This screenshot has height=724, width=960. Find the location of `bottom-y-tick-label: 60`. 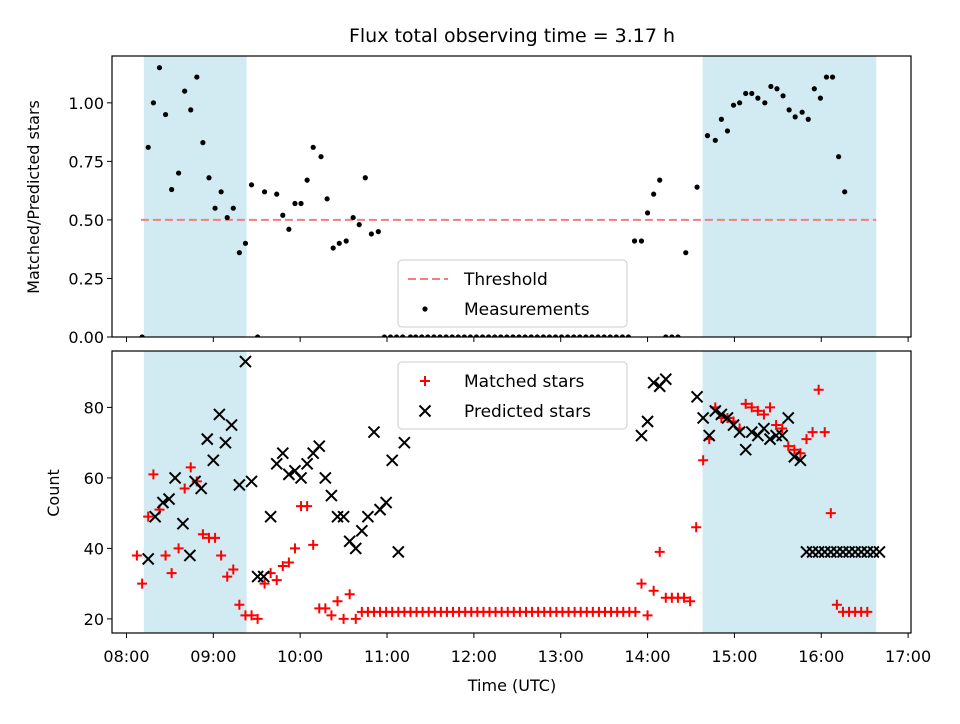

bottom-y-tick-label: 60 is located at coordinates (94, 478).